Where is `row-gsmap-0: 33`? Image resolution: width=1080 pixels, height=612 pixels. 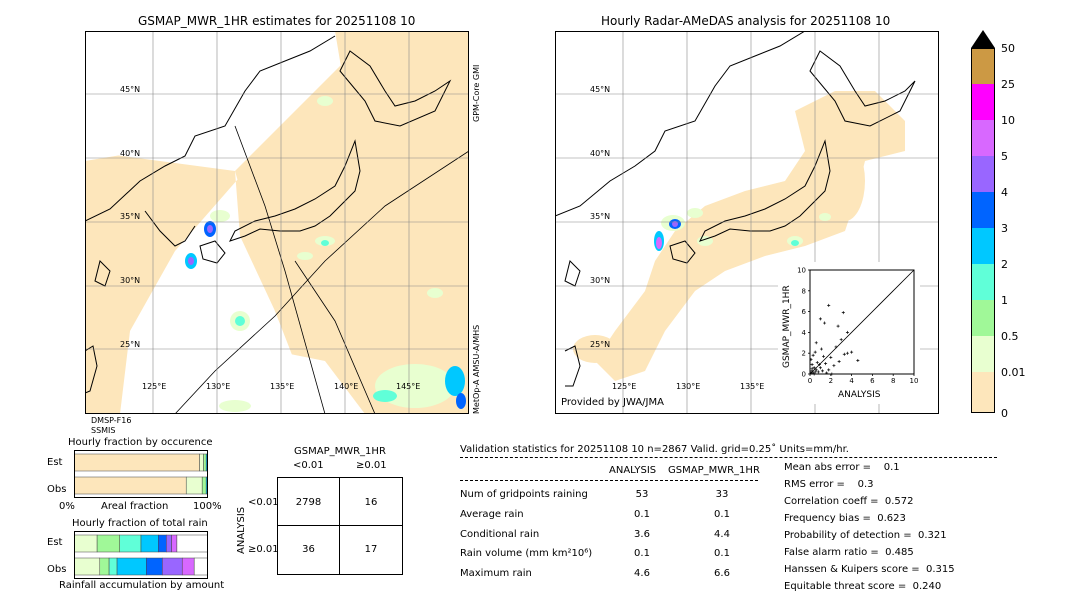
row-gsmap-0: 33 is located at coordinates (722, 494).